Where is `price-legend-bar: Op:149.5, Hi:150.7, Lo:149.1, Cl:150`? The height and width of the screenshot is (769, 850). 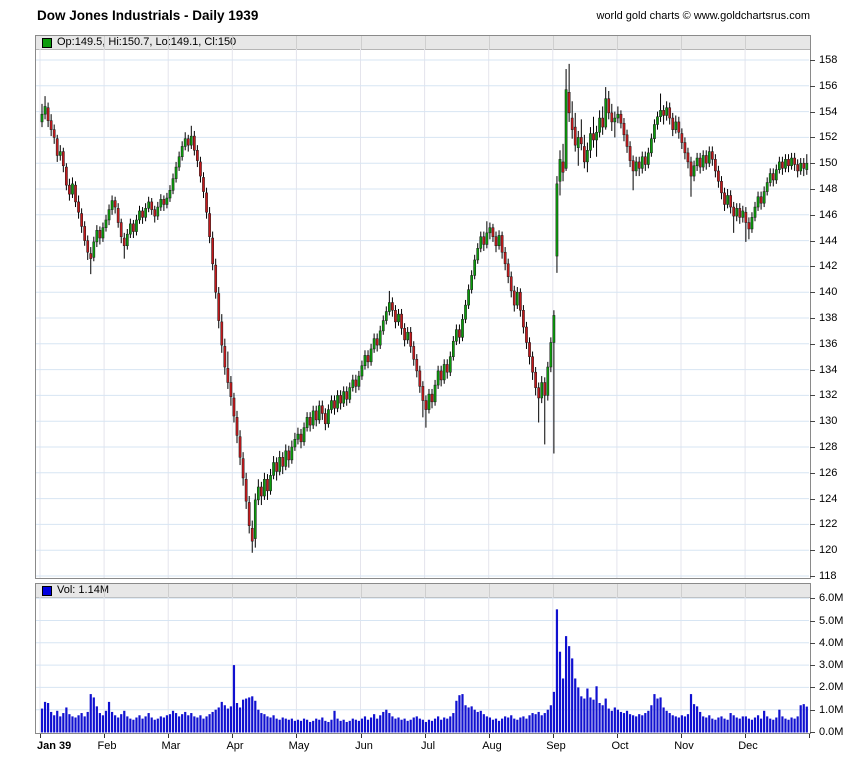 price-legend-bar: Op:149.5, Hi:150.7, Lo:149.1, Cl:150 is located at coordinates (423, 43).